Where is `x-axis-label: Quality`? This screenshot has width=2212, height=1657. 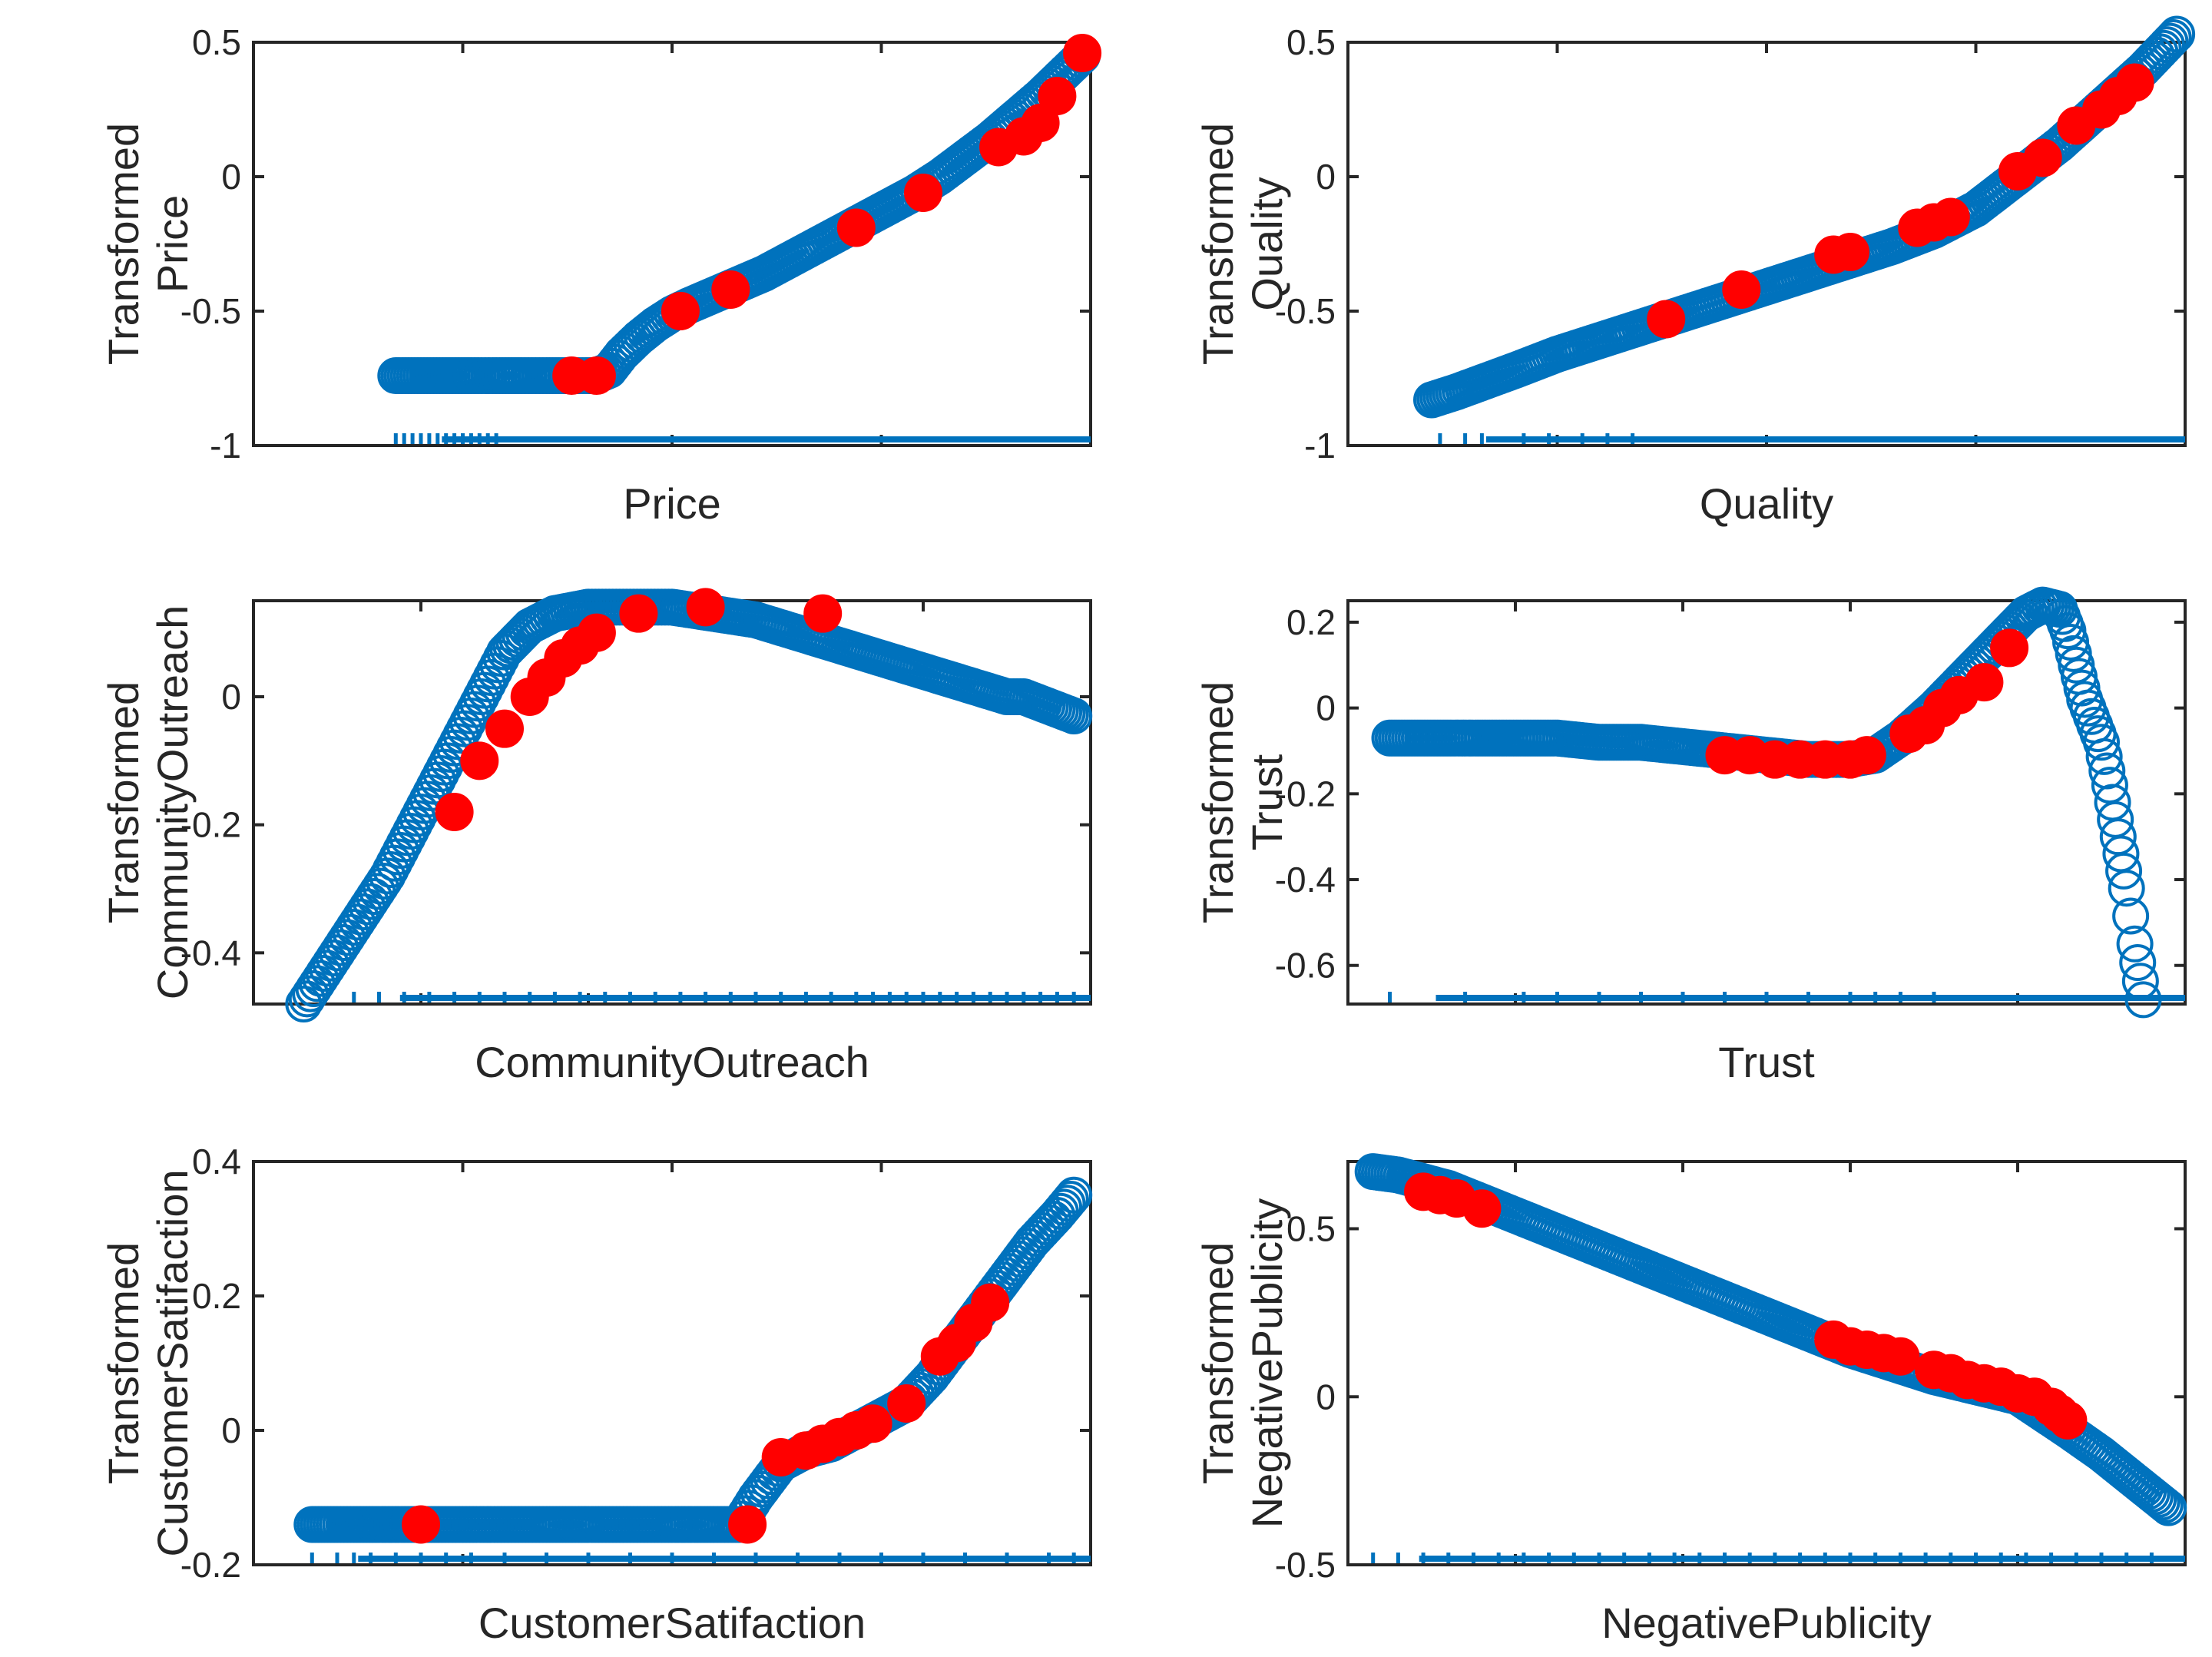
x-axis-label: Quality is located at coordinates (1767, 503).